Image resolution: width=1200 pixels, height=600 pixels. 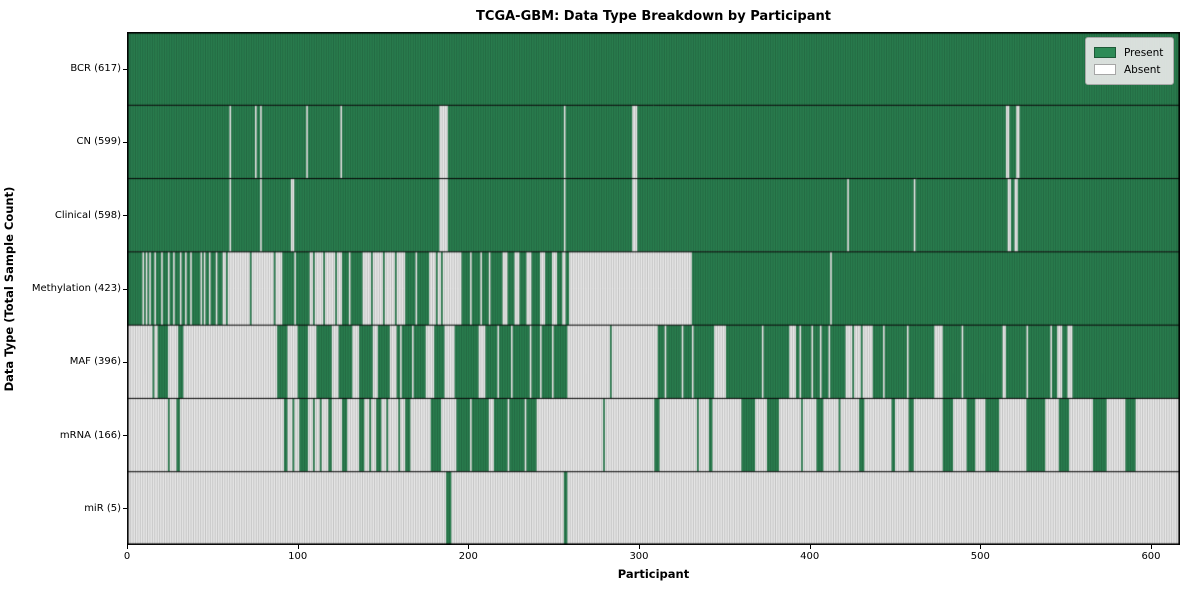 I want to click on x-tick-label-100: 100, so click(x=298, y=556).